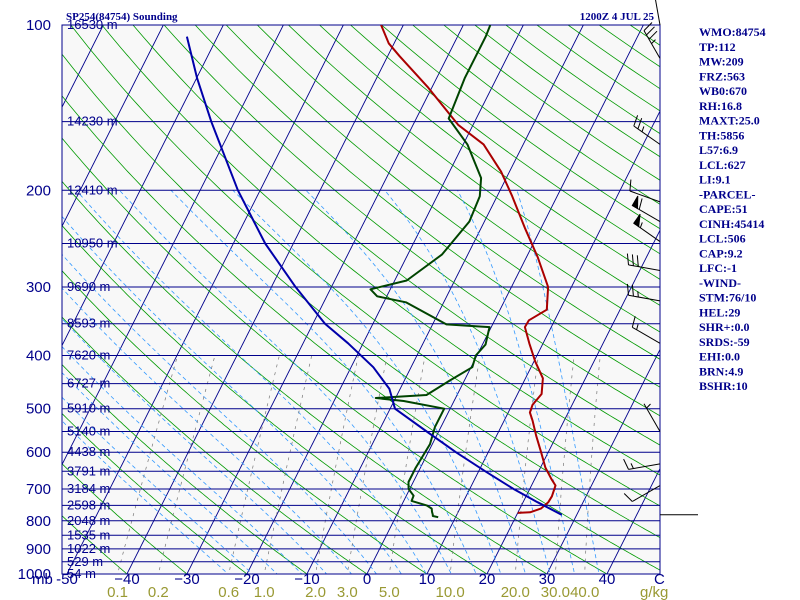  What do you see at coordinates (724, 327) in the screenshot?
I see `index-line: SHR+:0.0` at bounding box center [724, 327].